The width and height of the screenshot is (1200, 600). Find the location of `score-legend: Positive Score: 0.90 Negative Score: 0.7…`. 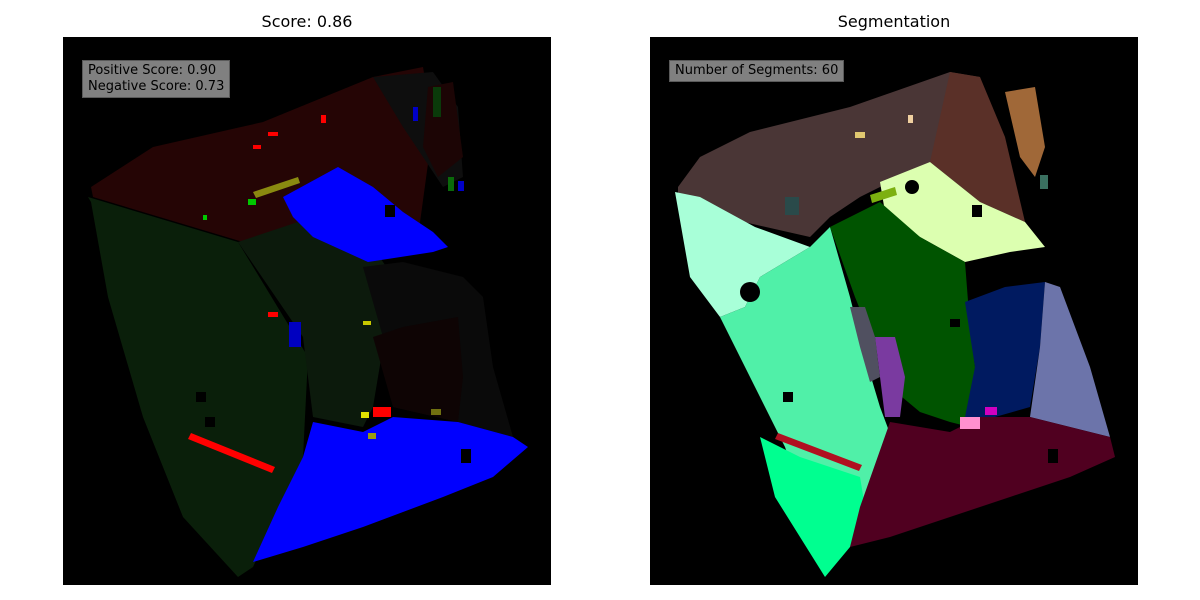

score-legend: Positive Score: 0.90 Negative Score: 0.7… is located at coordinates (156, 79).